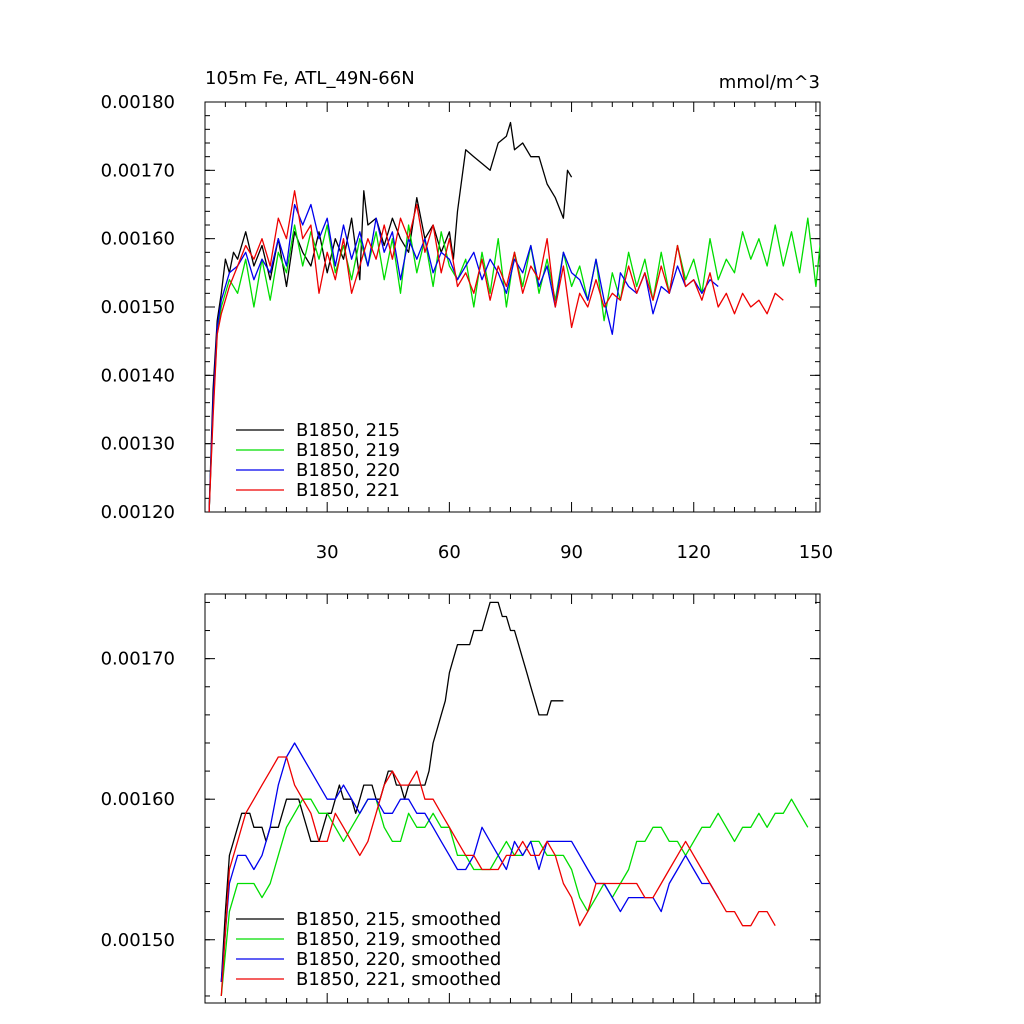  I want to click on y-tick-label: 0.00120, so click(138, 512).